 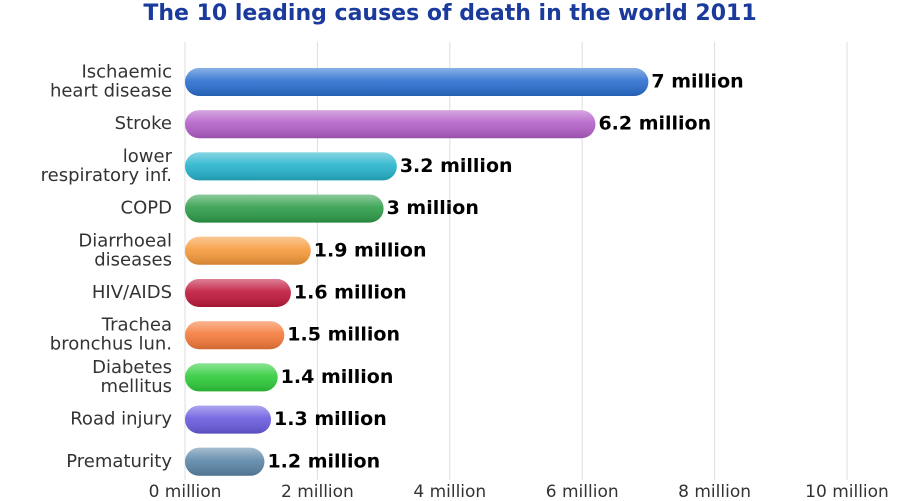 What do you see at coordinates (111, 82) in the screenshot?
I see `y-tick-label: Ischaemic heart disease` at bounding box center [111, 82].